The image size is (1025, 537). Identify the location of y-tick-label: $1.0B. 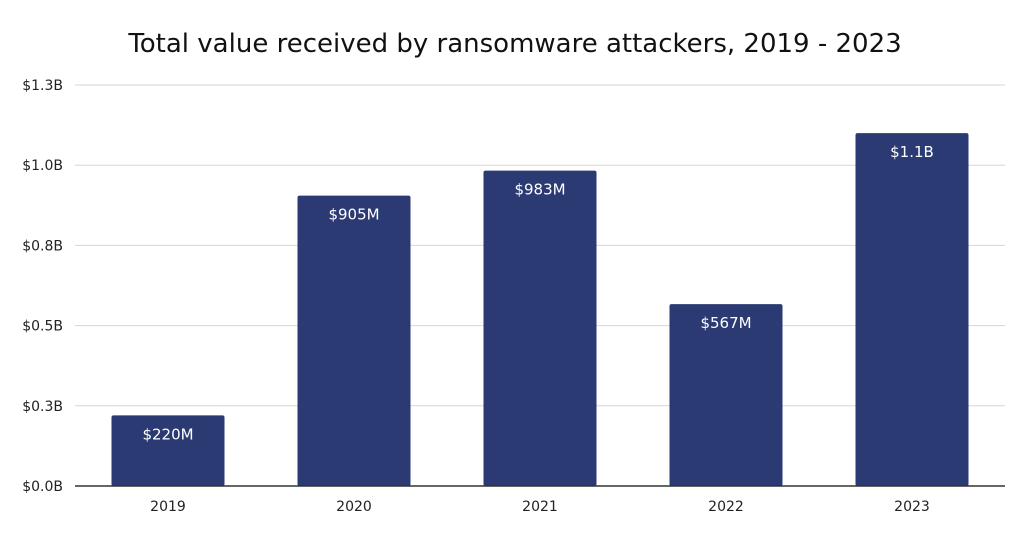
(42, 166).